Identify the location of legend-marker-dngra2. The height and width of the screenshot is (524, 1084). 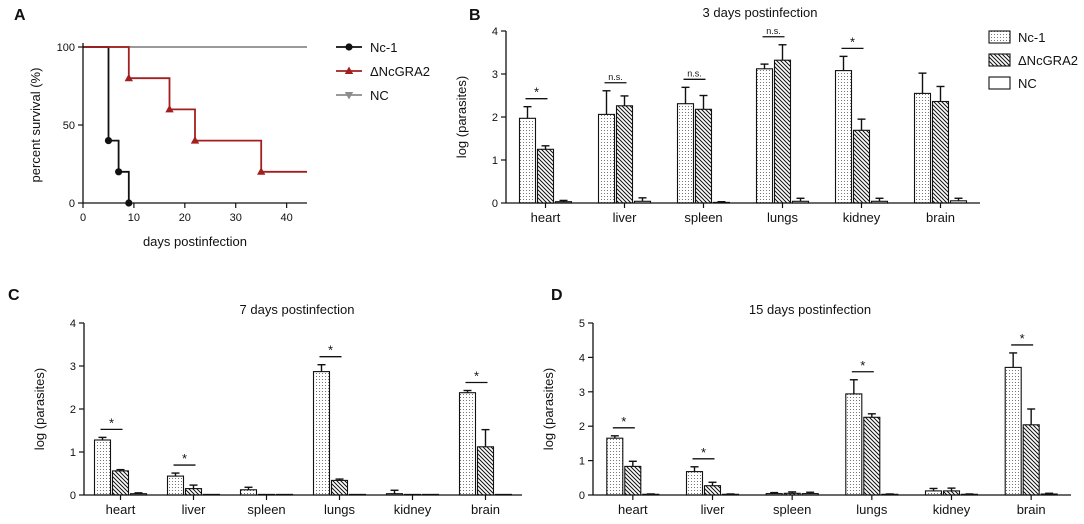
(349, 70).